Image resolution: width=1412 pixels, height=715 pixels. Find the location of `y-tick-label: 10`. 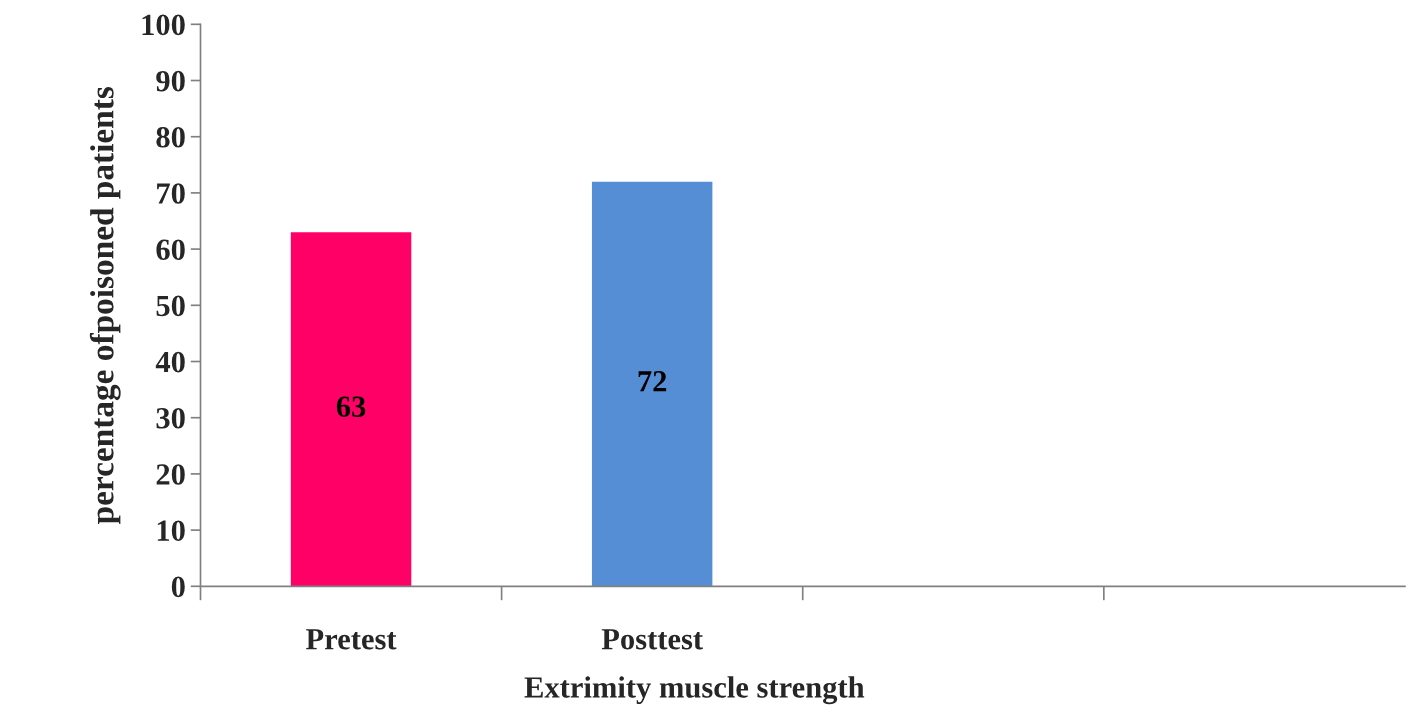

y-tick-label: 10 is located at coordinates (171, 530).